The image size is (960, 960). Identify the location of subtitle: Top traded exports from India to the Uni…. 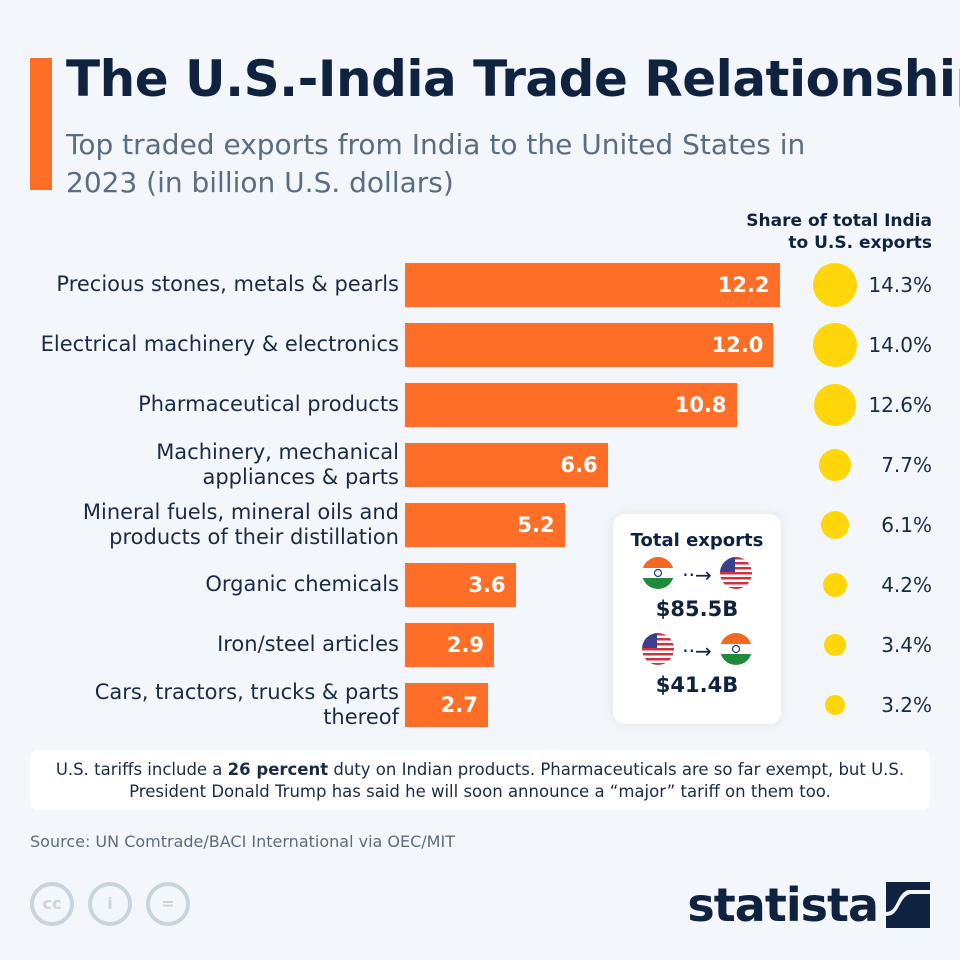
(436, 163).